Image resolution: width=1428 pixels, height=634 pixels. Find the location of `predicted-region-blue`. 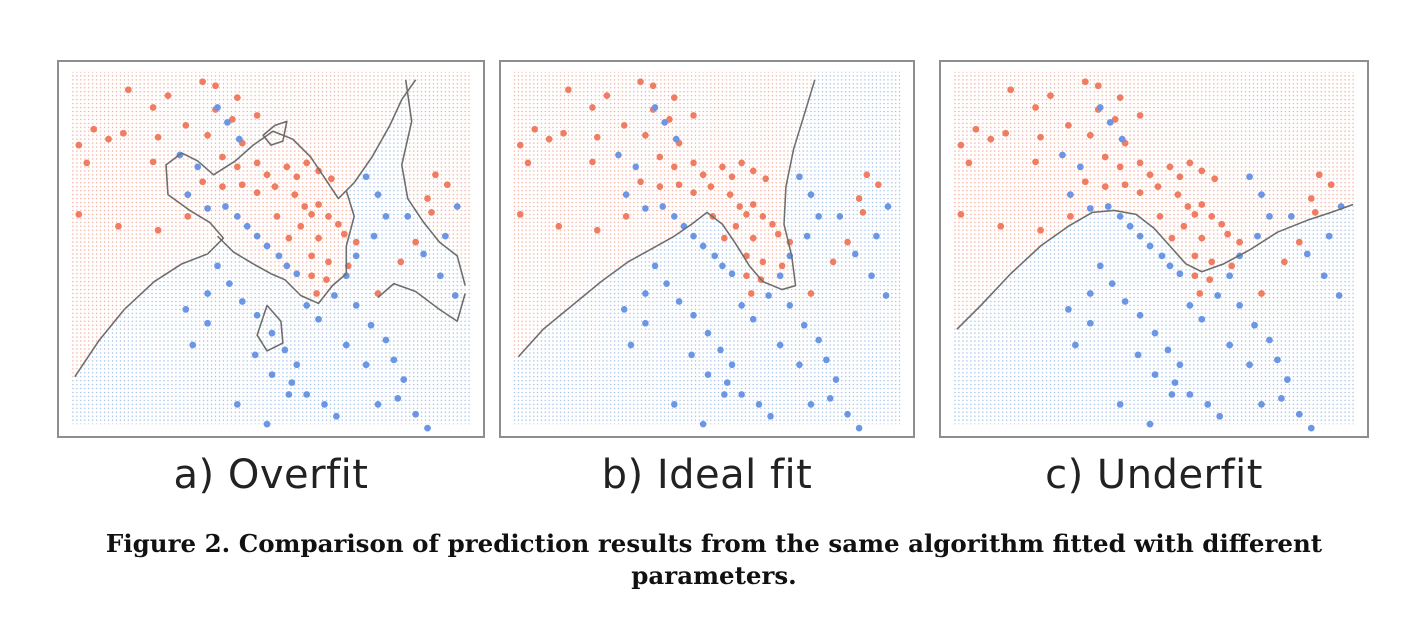

predicted-region-blue is located at coordinates (1154, 314).